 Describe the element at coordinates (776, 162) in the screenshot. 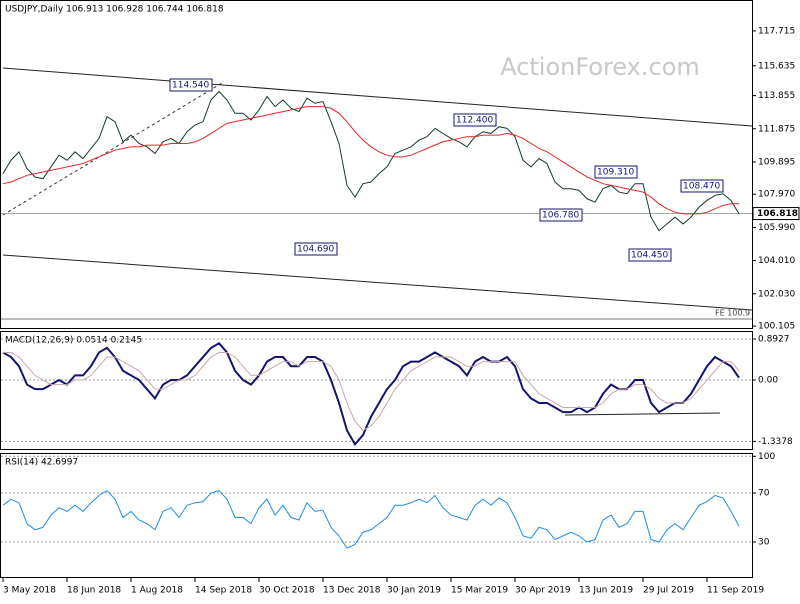

I see `y-tick-label: 109.895` at that location.